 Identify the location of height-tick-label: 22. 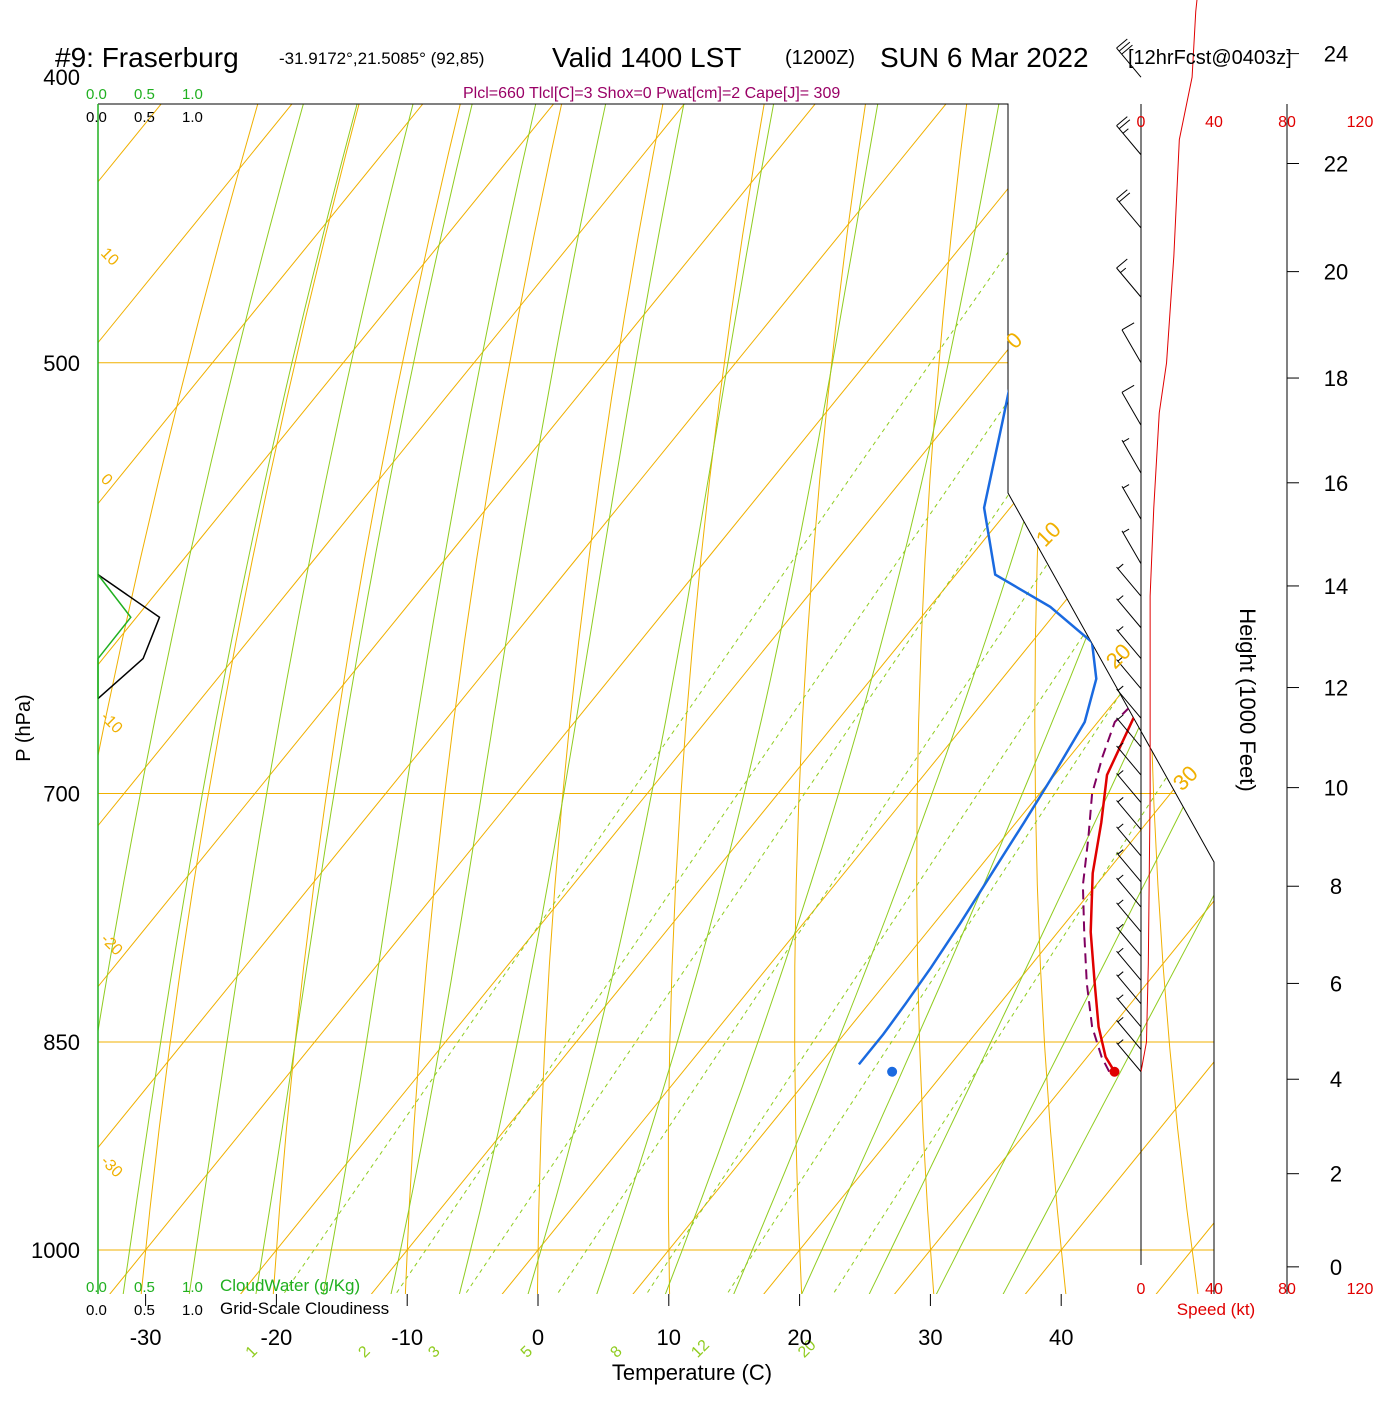
(1336, 163).